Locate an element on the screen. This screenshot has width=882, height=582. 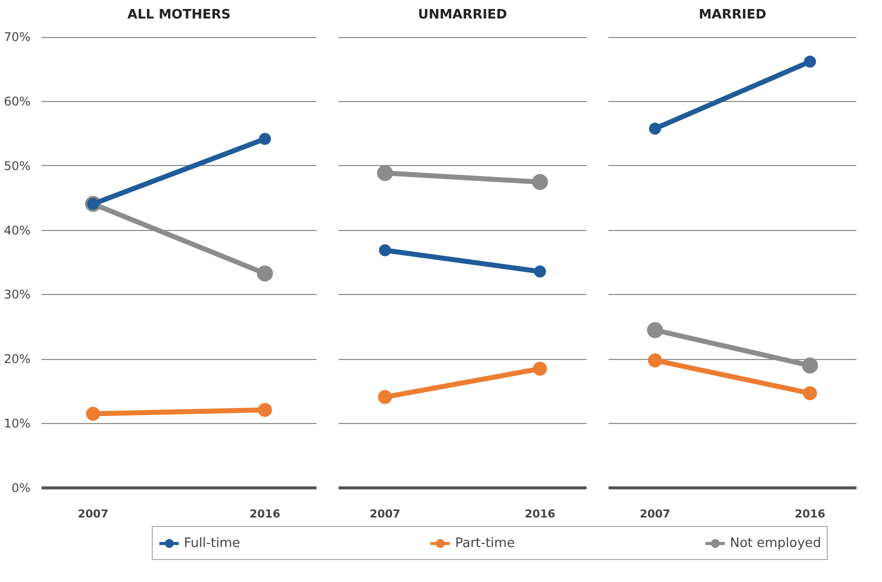
y-tick-label: 0% is located at coordinates (21, 487).